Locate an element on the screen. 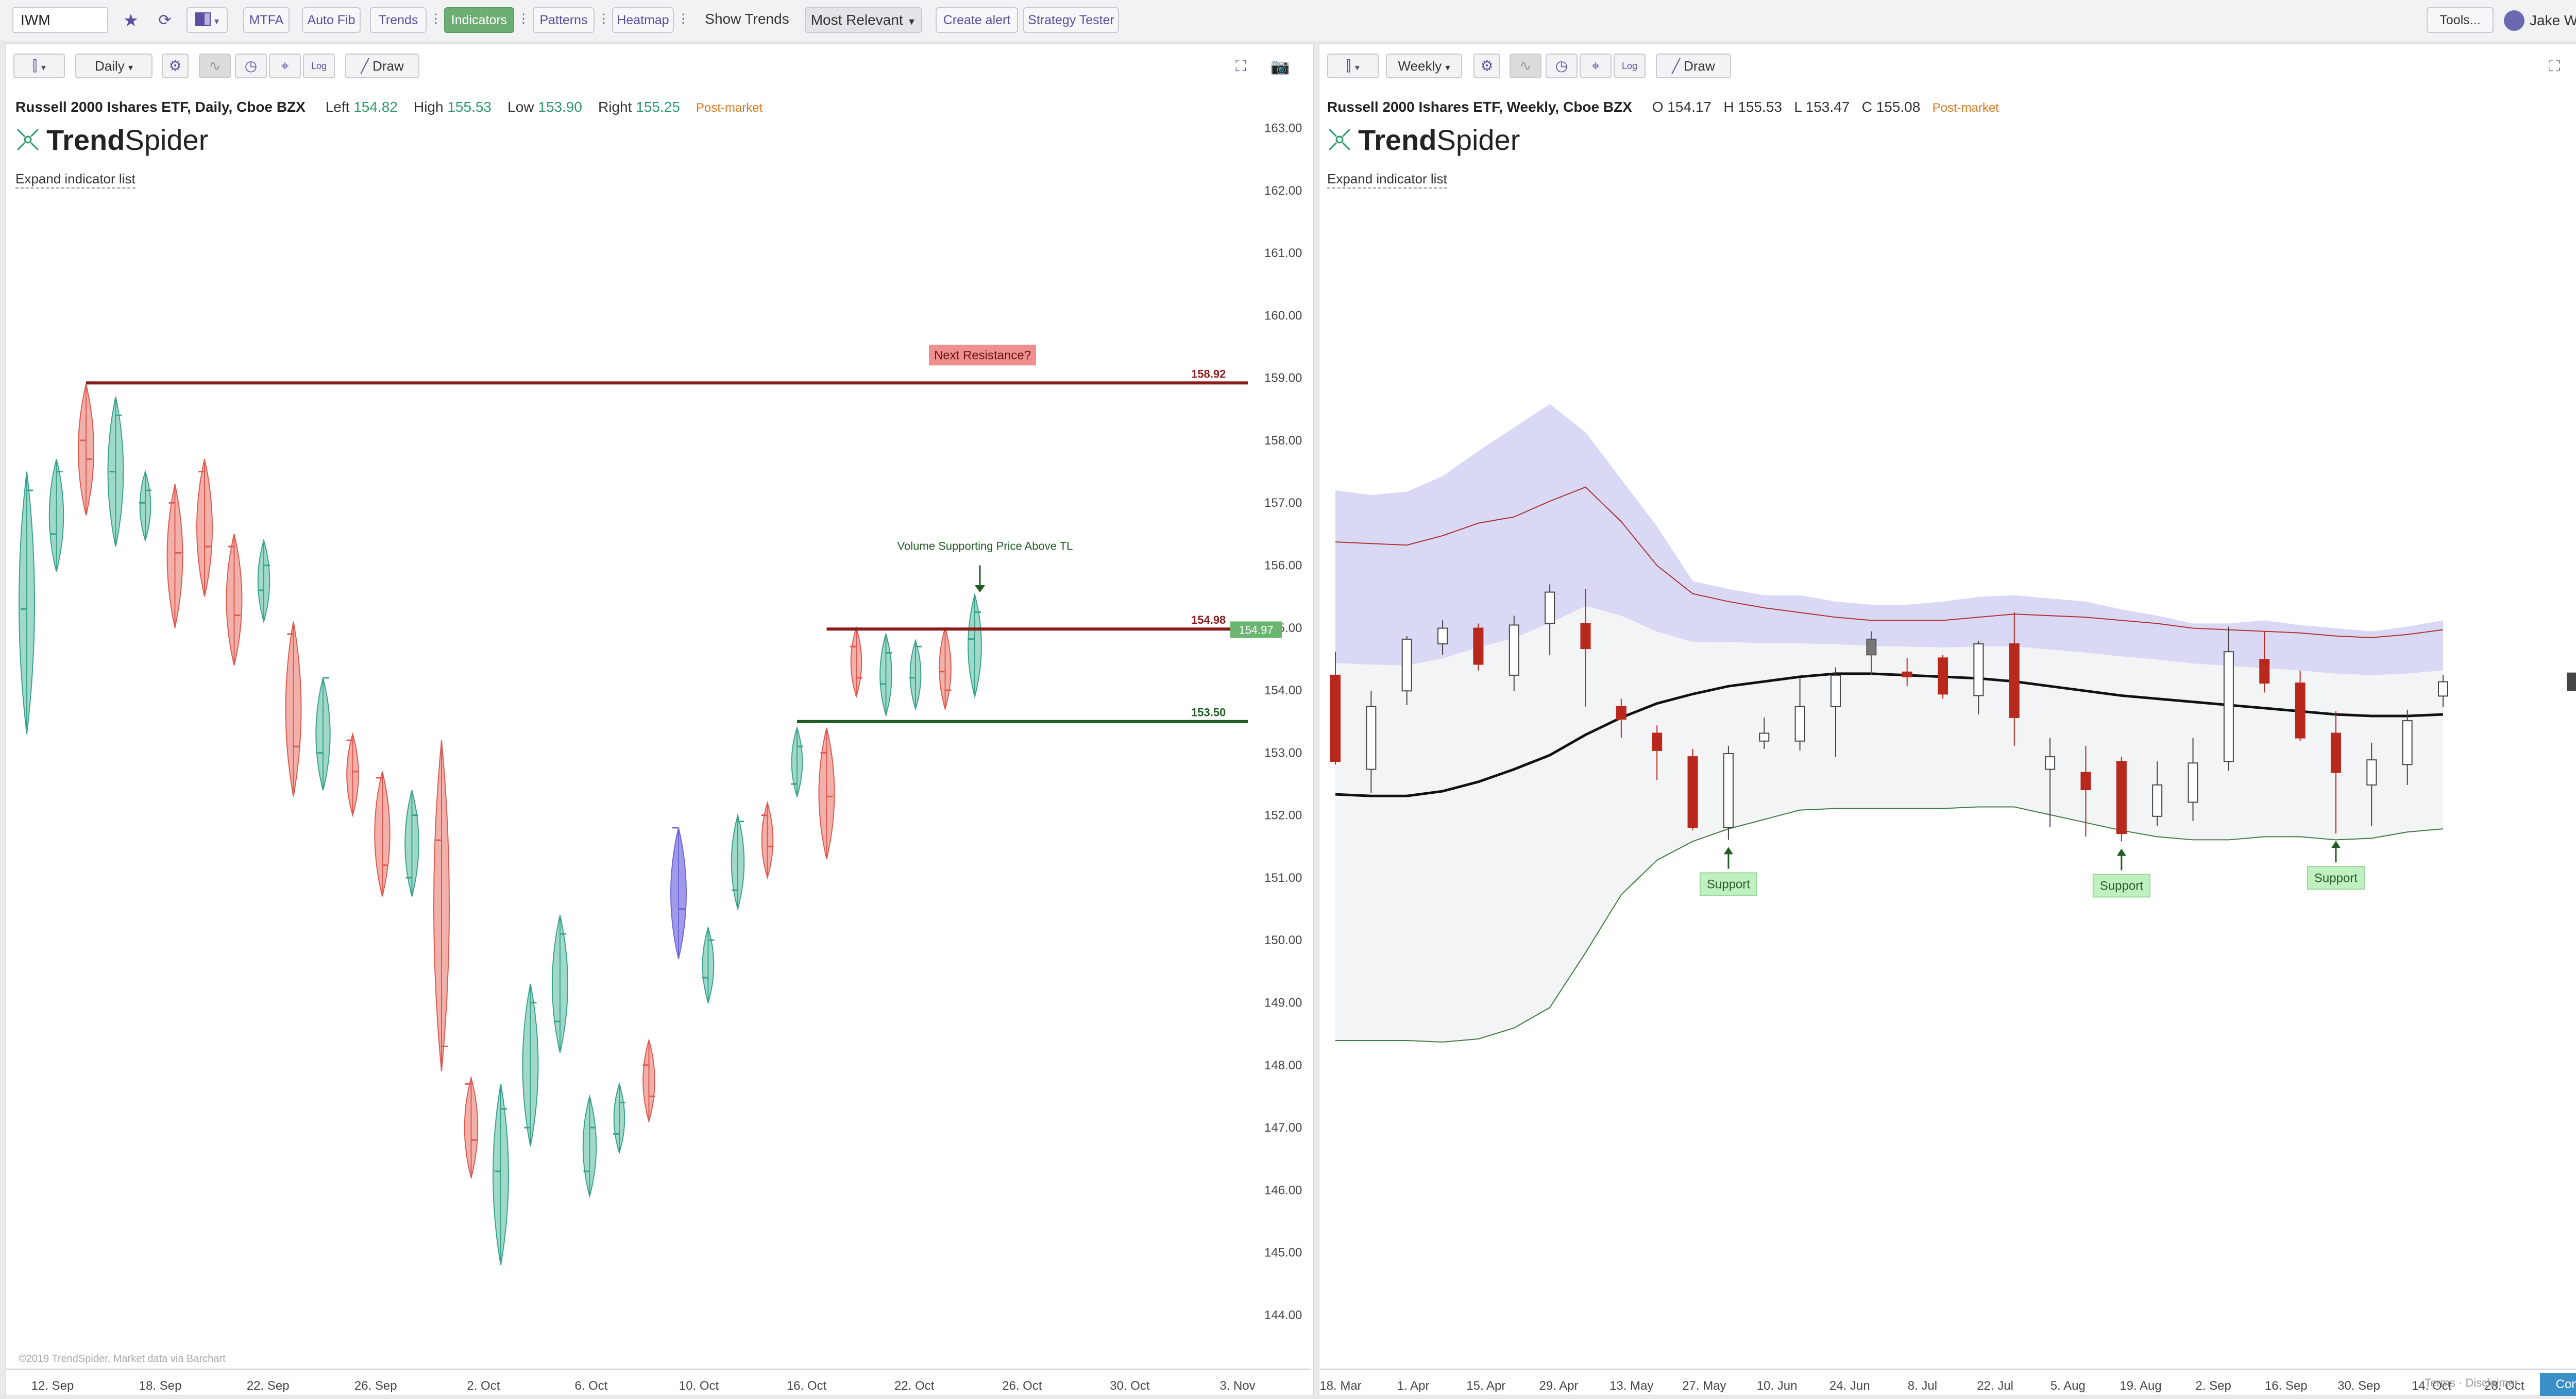 The image size is (2576, 1399). heatmap-button: Heatmap is located at coordinates (643, 20).